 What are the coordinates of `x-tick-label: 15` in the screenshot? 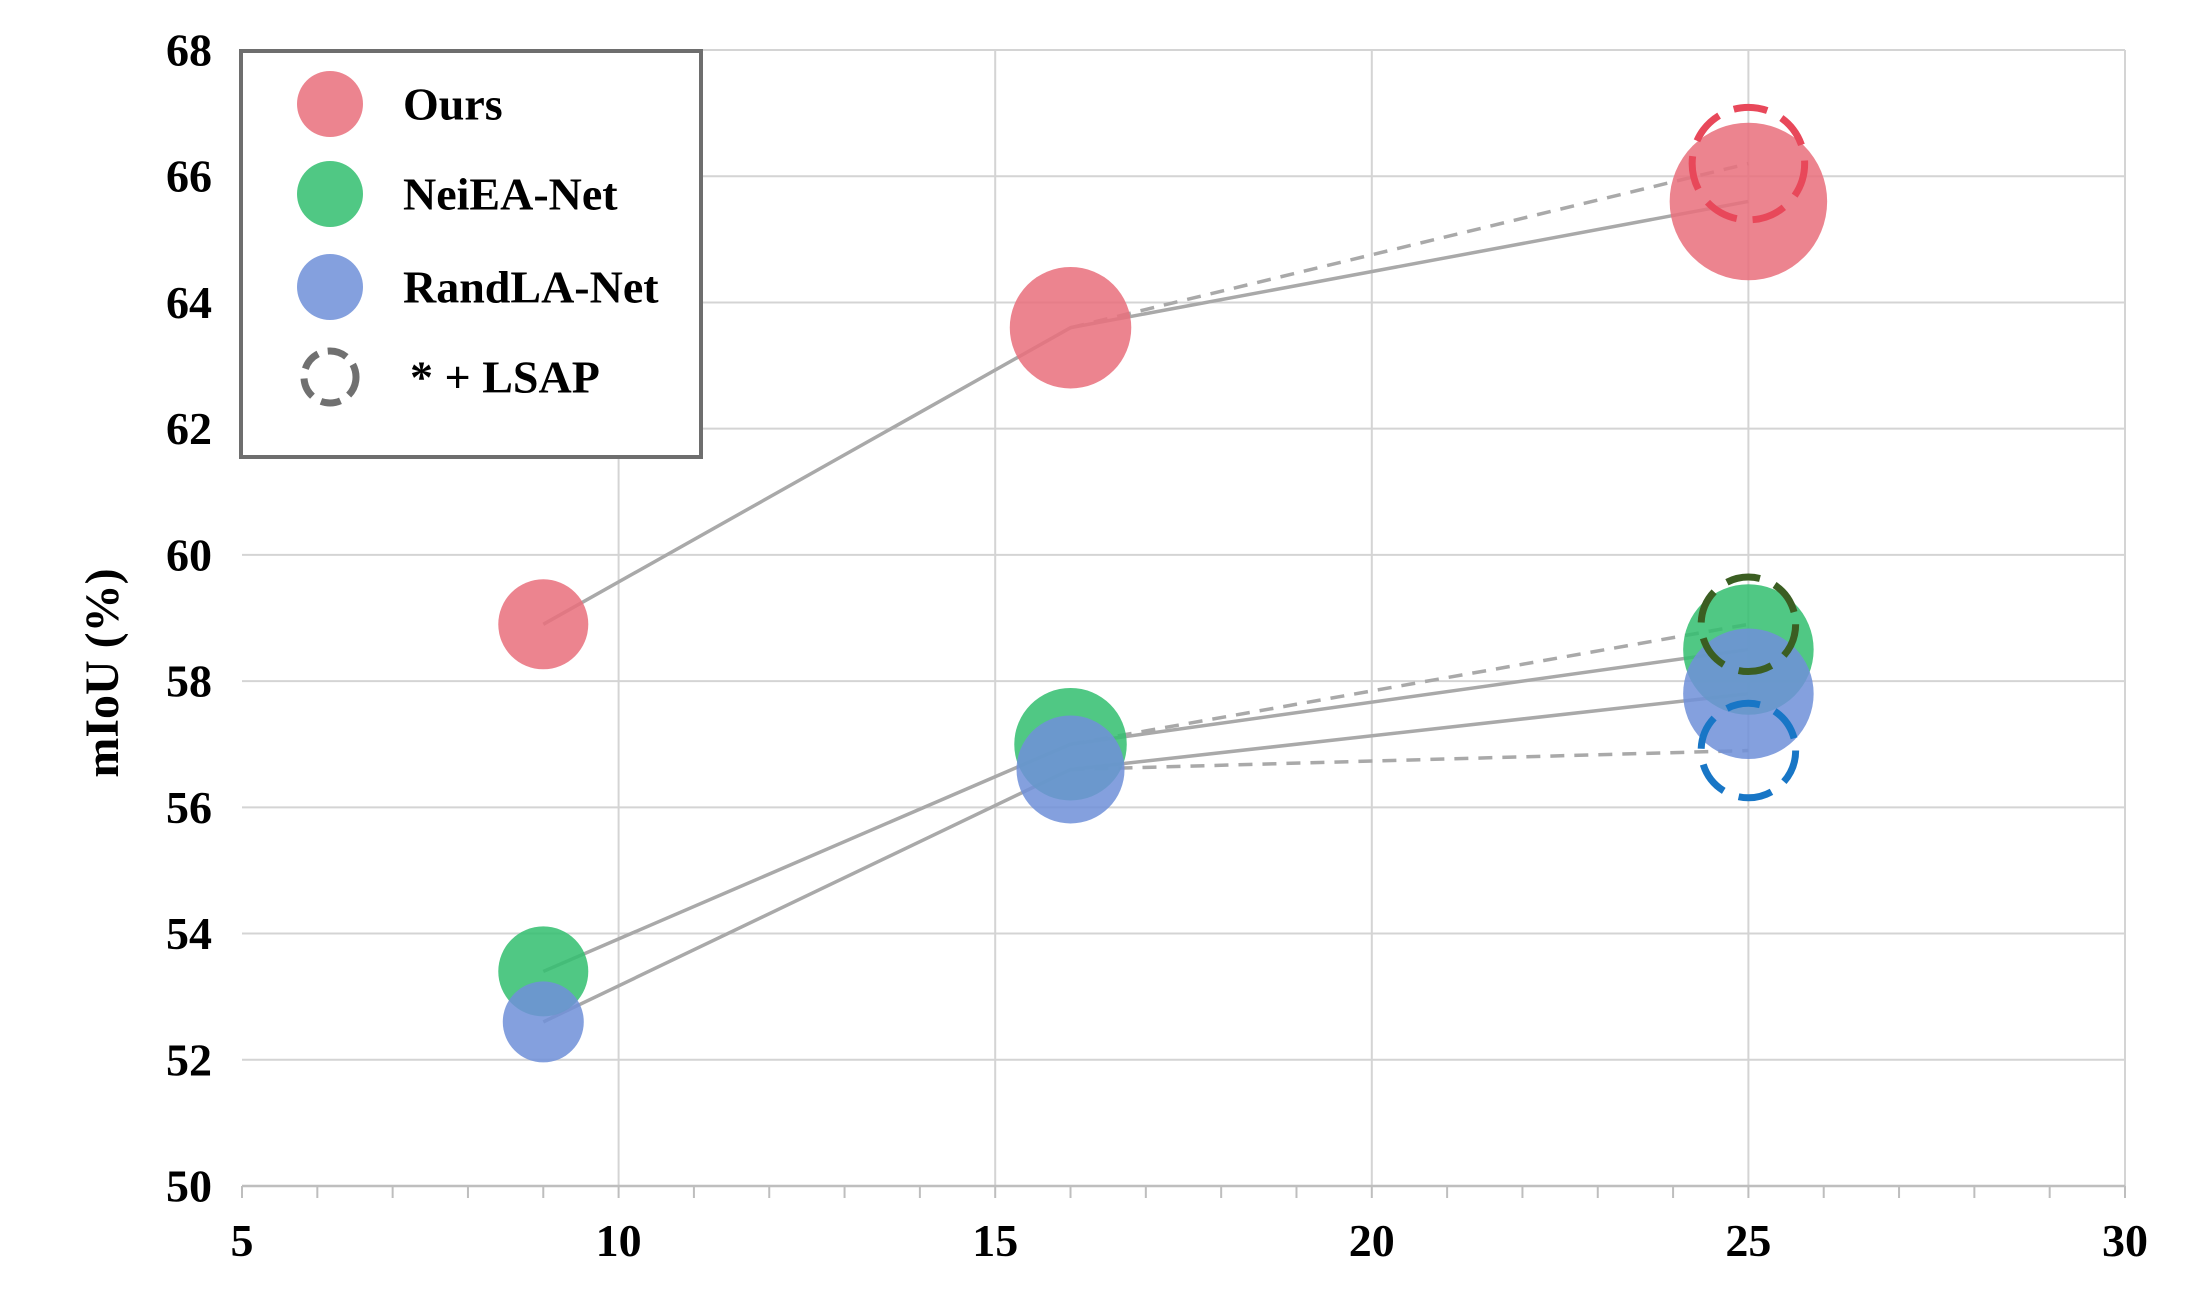 It's located at (995, 1240).